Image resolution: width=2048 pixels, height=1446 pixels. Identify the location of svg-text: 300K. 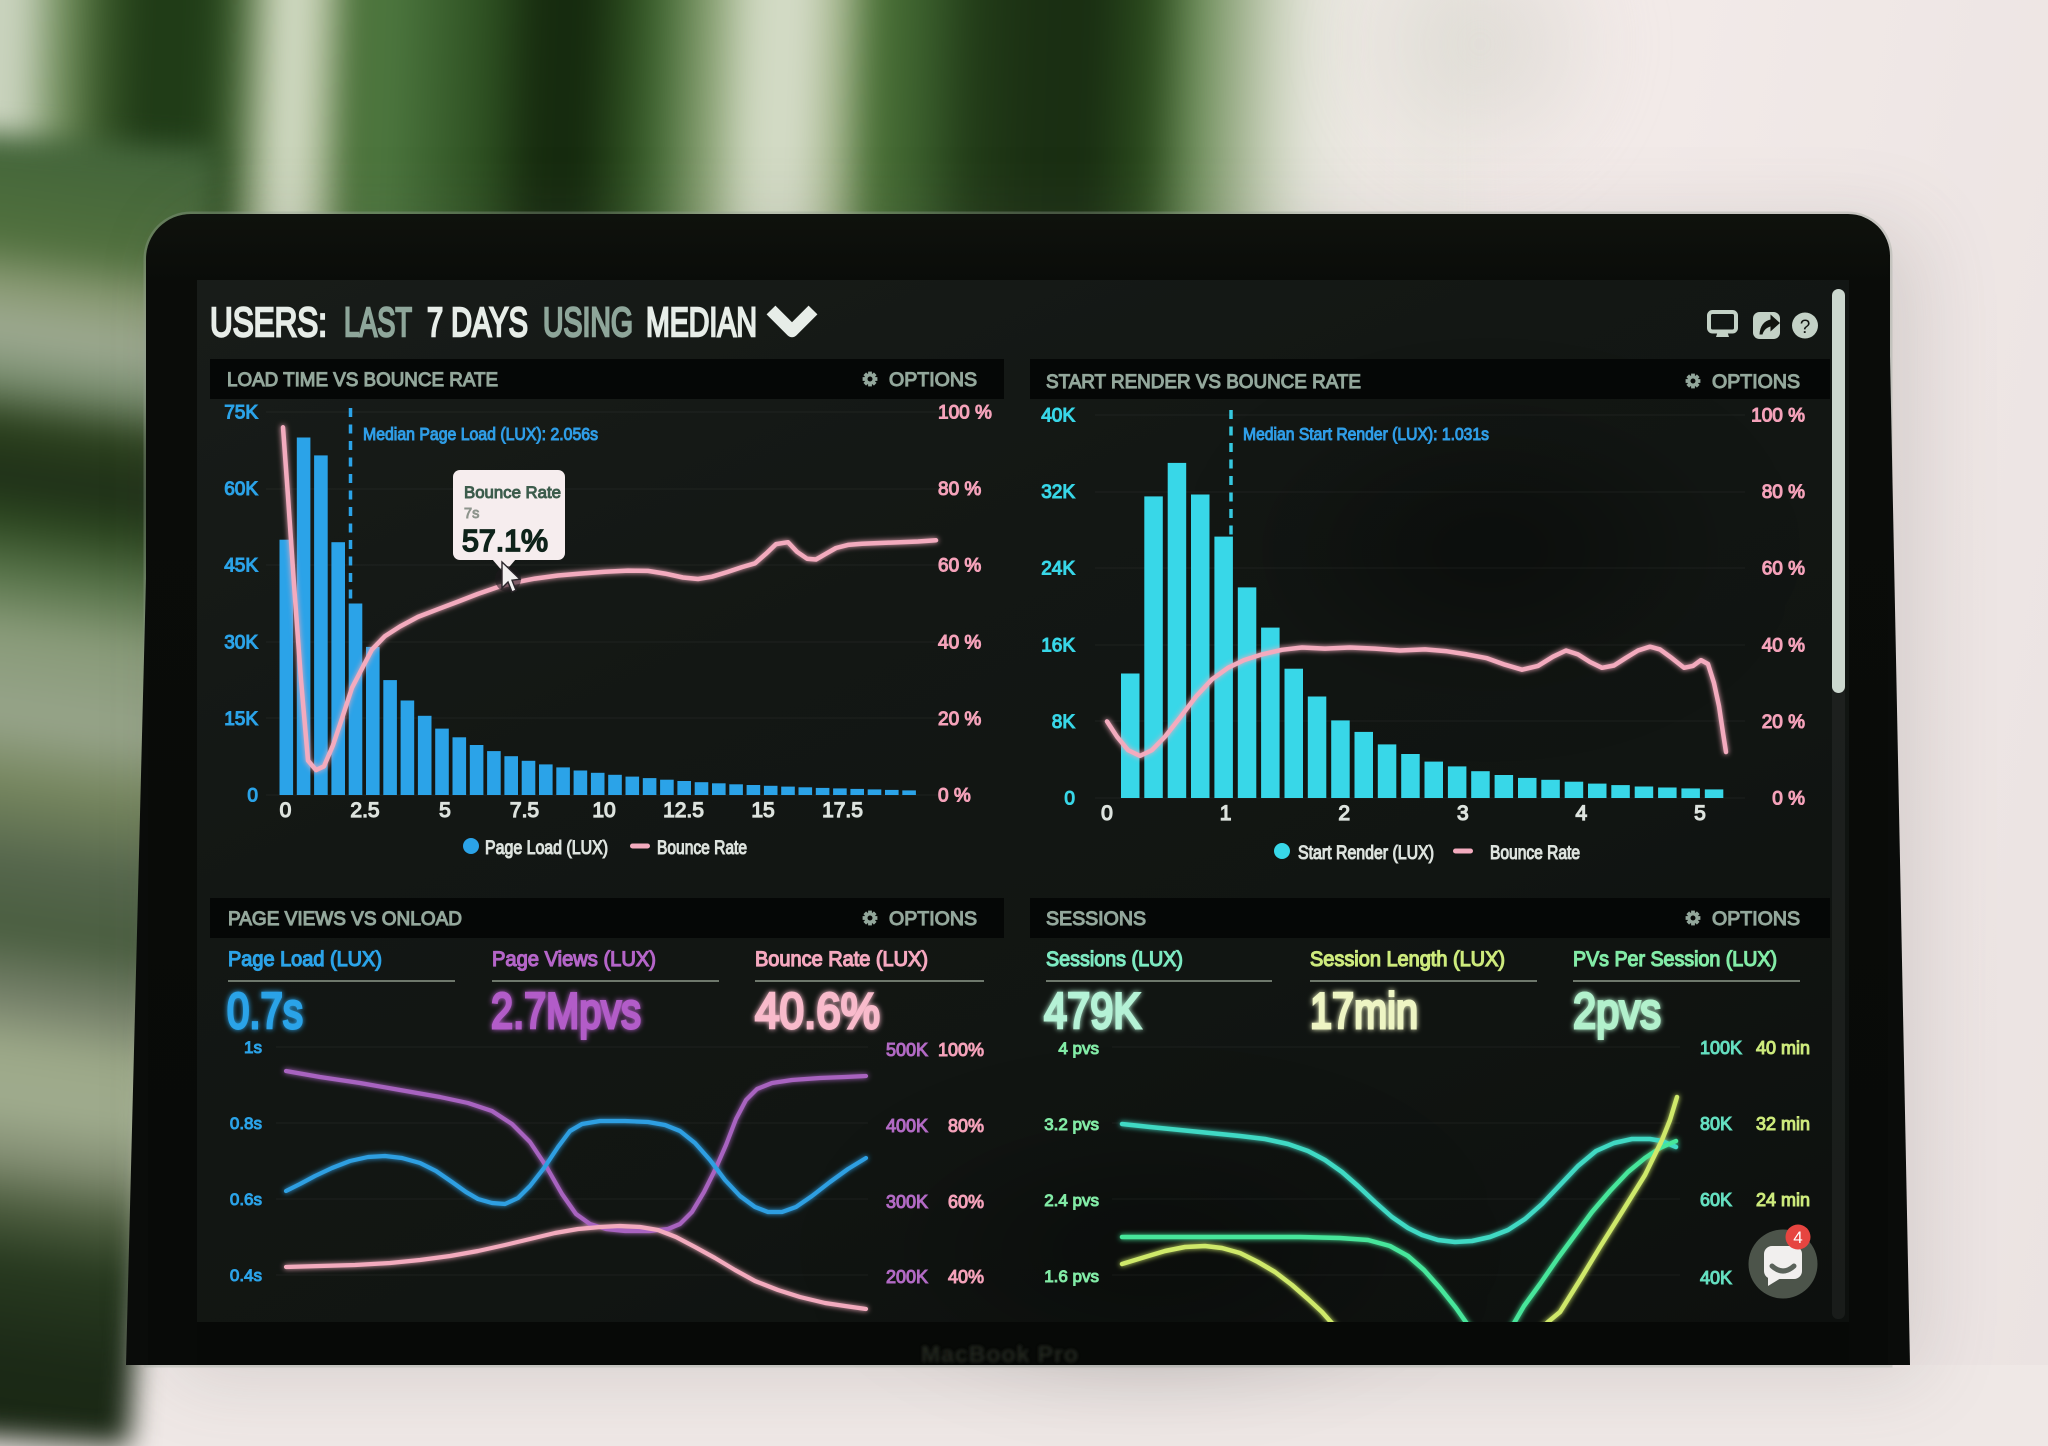
(907, 1202).